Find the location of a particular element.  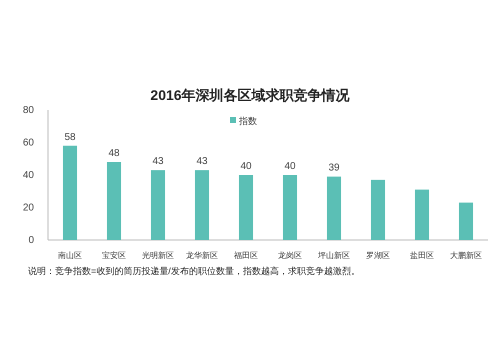

x-tick-label: 宝安区 is located at coordinates (114, 255).